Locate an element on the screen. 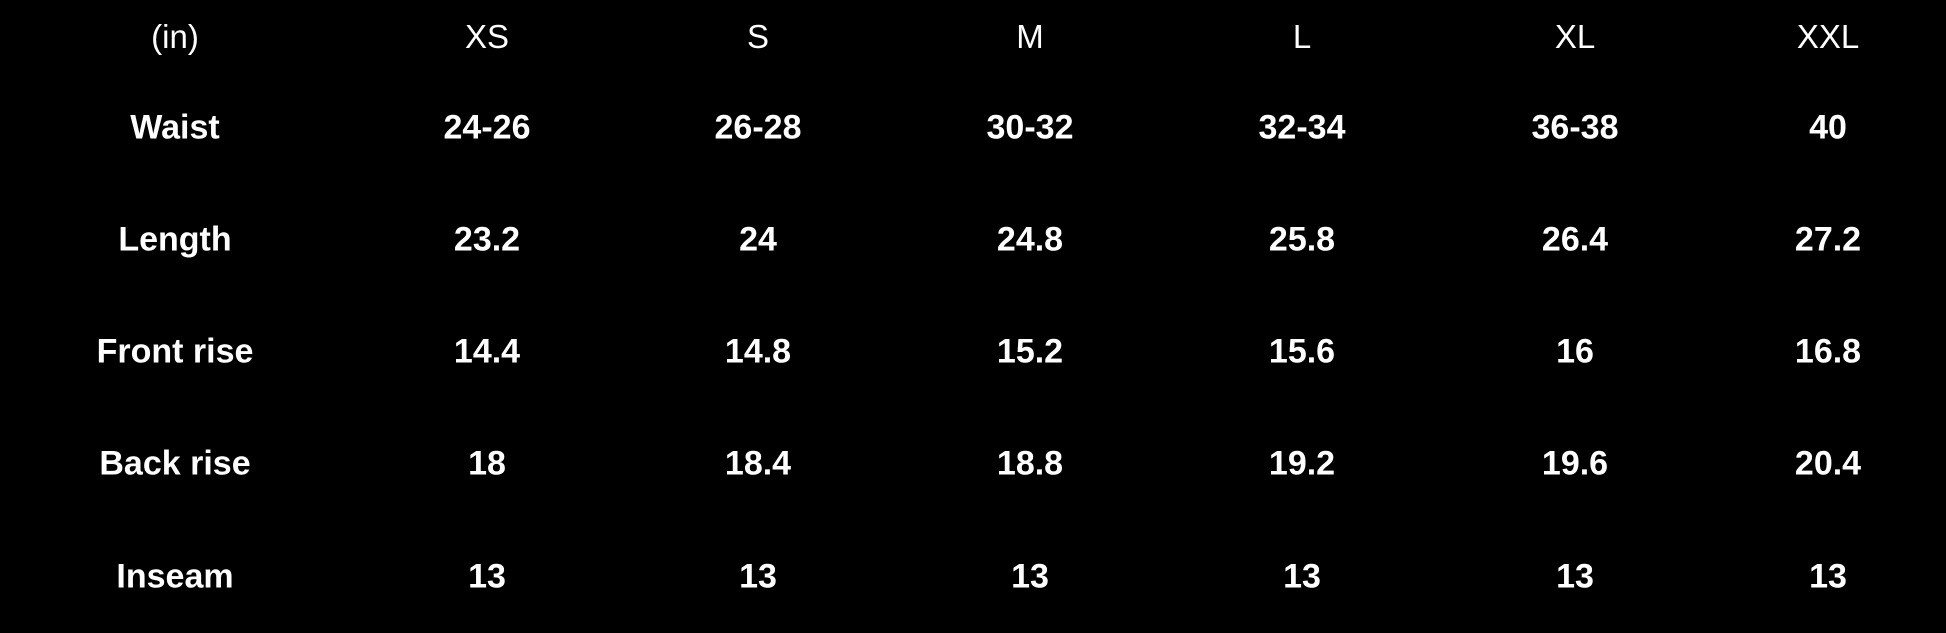 The image size is (1946, 633). measurement-cell: 26-28 is located at coordinates (758, 127).